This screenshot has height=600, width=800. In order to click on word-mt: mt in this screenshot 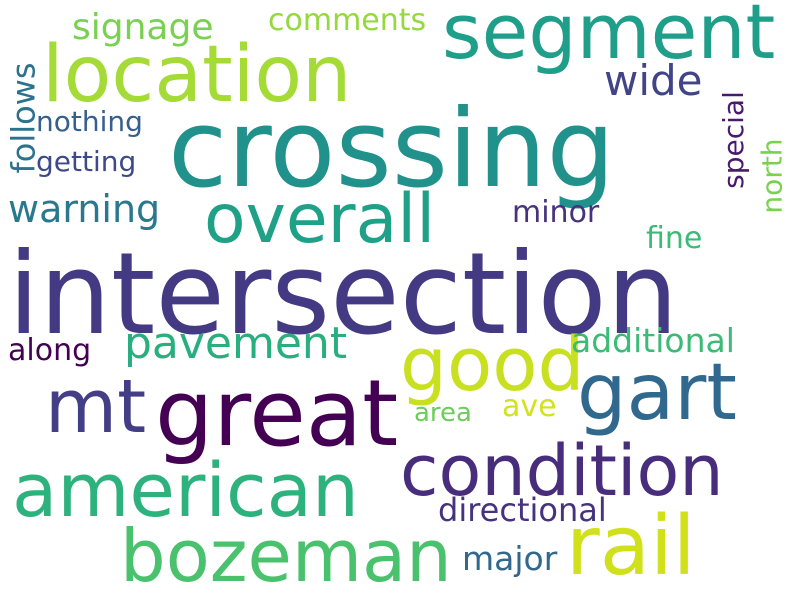, I will do `click(96, 407)`.